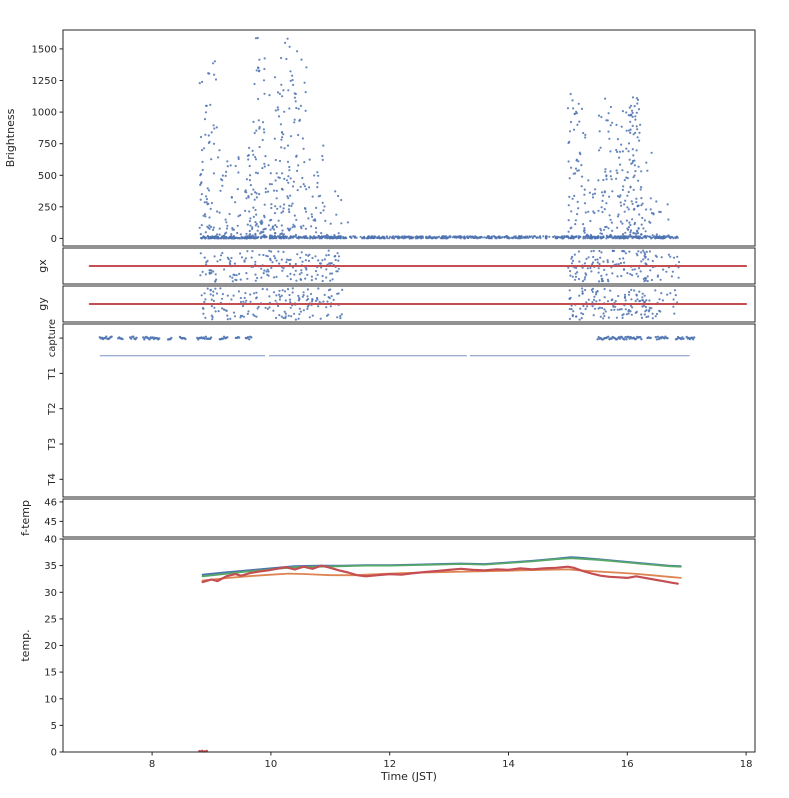 The image size is (789, 798). I want to click on ytick-label: 35, so click(50, 566).